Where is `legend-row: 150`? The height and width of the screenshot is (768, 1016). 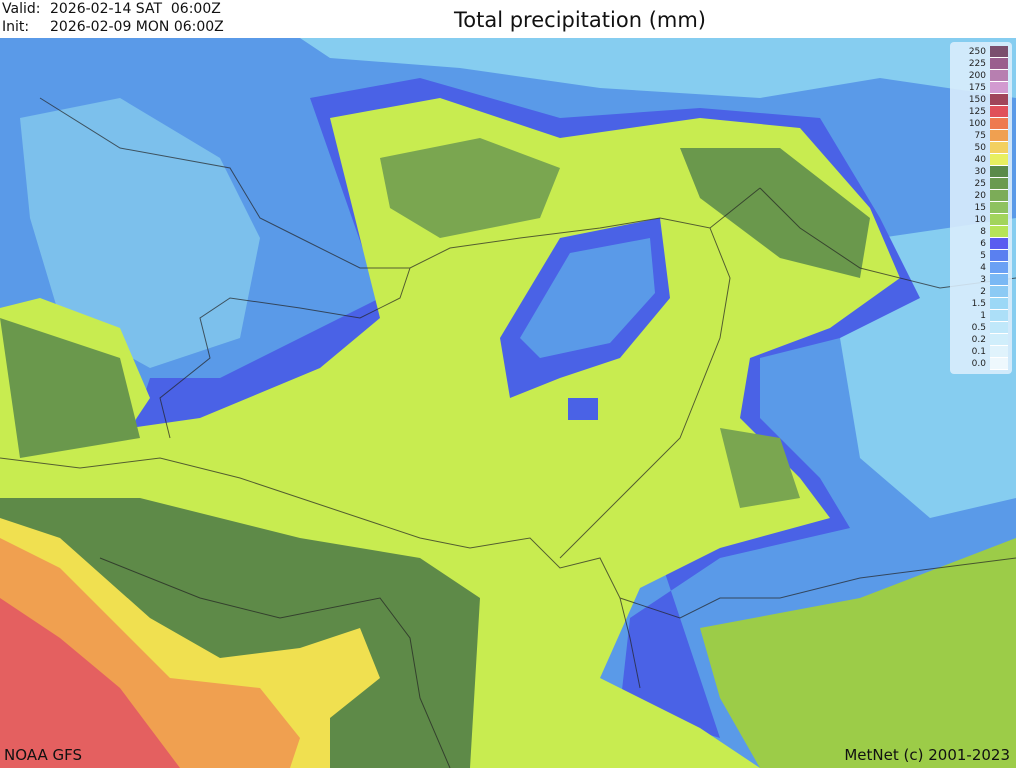
legend-row: 150 is located at coordinates (982, 100).